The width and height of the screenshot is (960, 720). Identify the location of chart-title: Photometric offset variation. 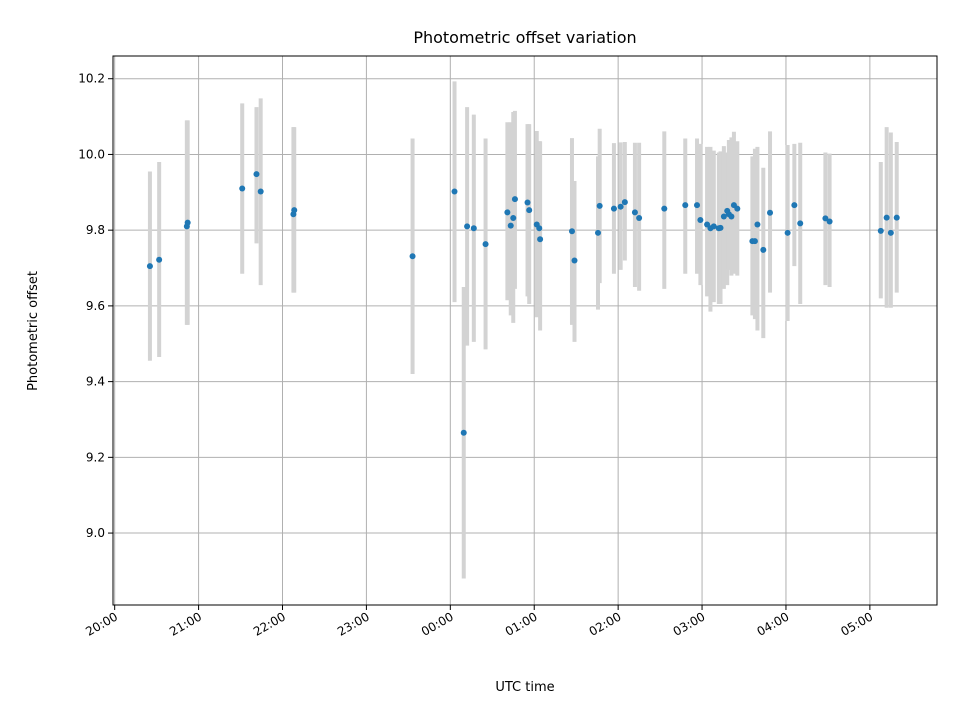
(524, 37).